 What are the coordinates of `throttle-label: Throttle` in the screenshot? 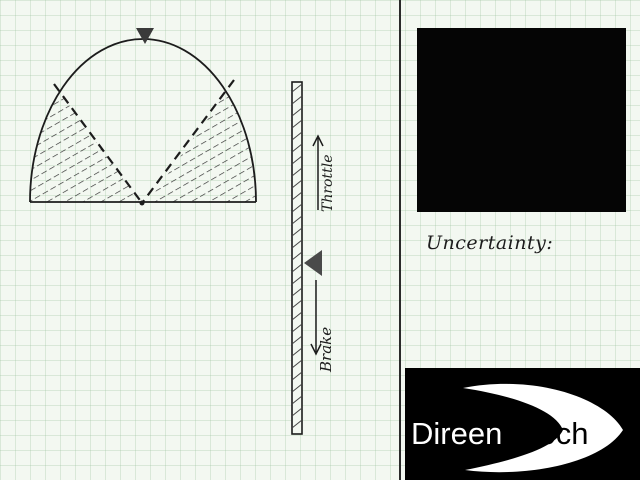 It's located at (328, 184).